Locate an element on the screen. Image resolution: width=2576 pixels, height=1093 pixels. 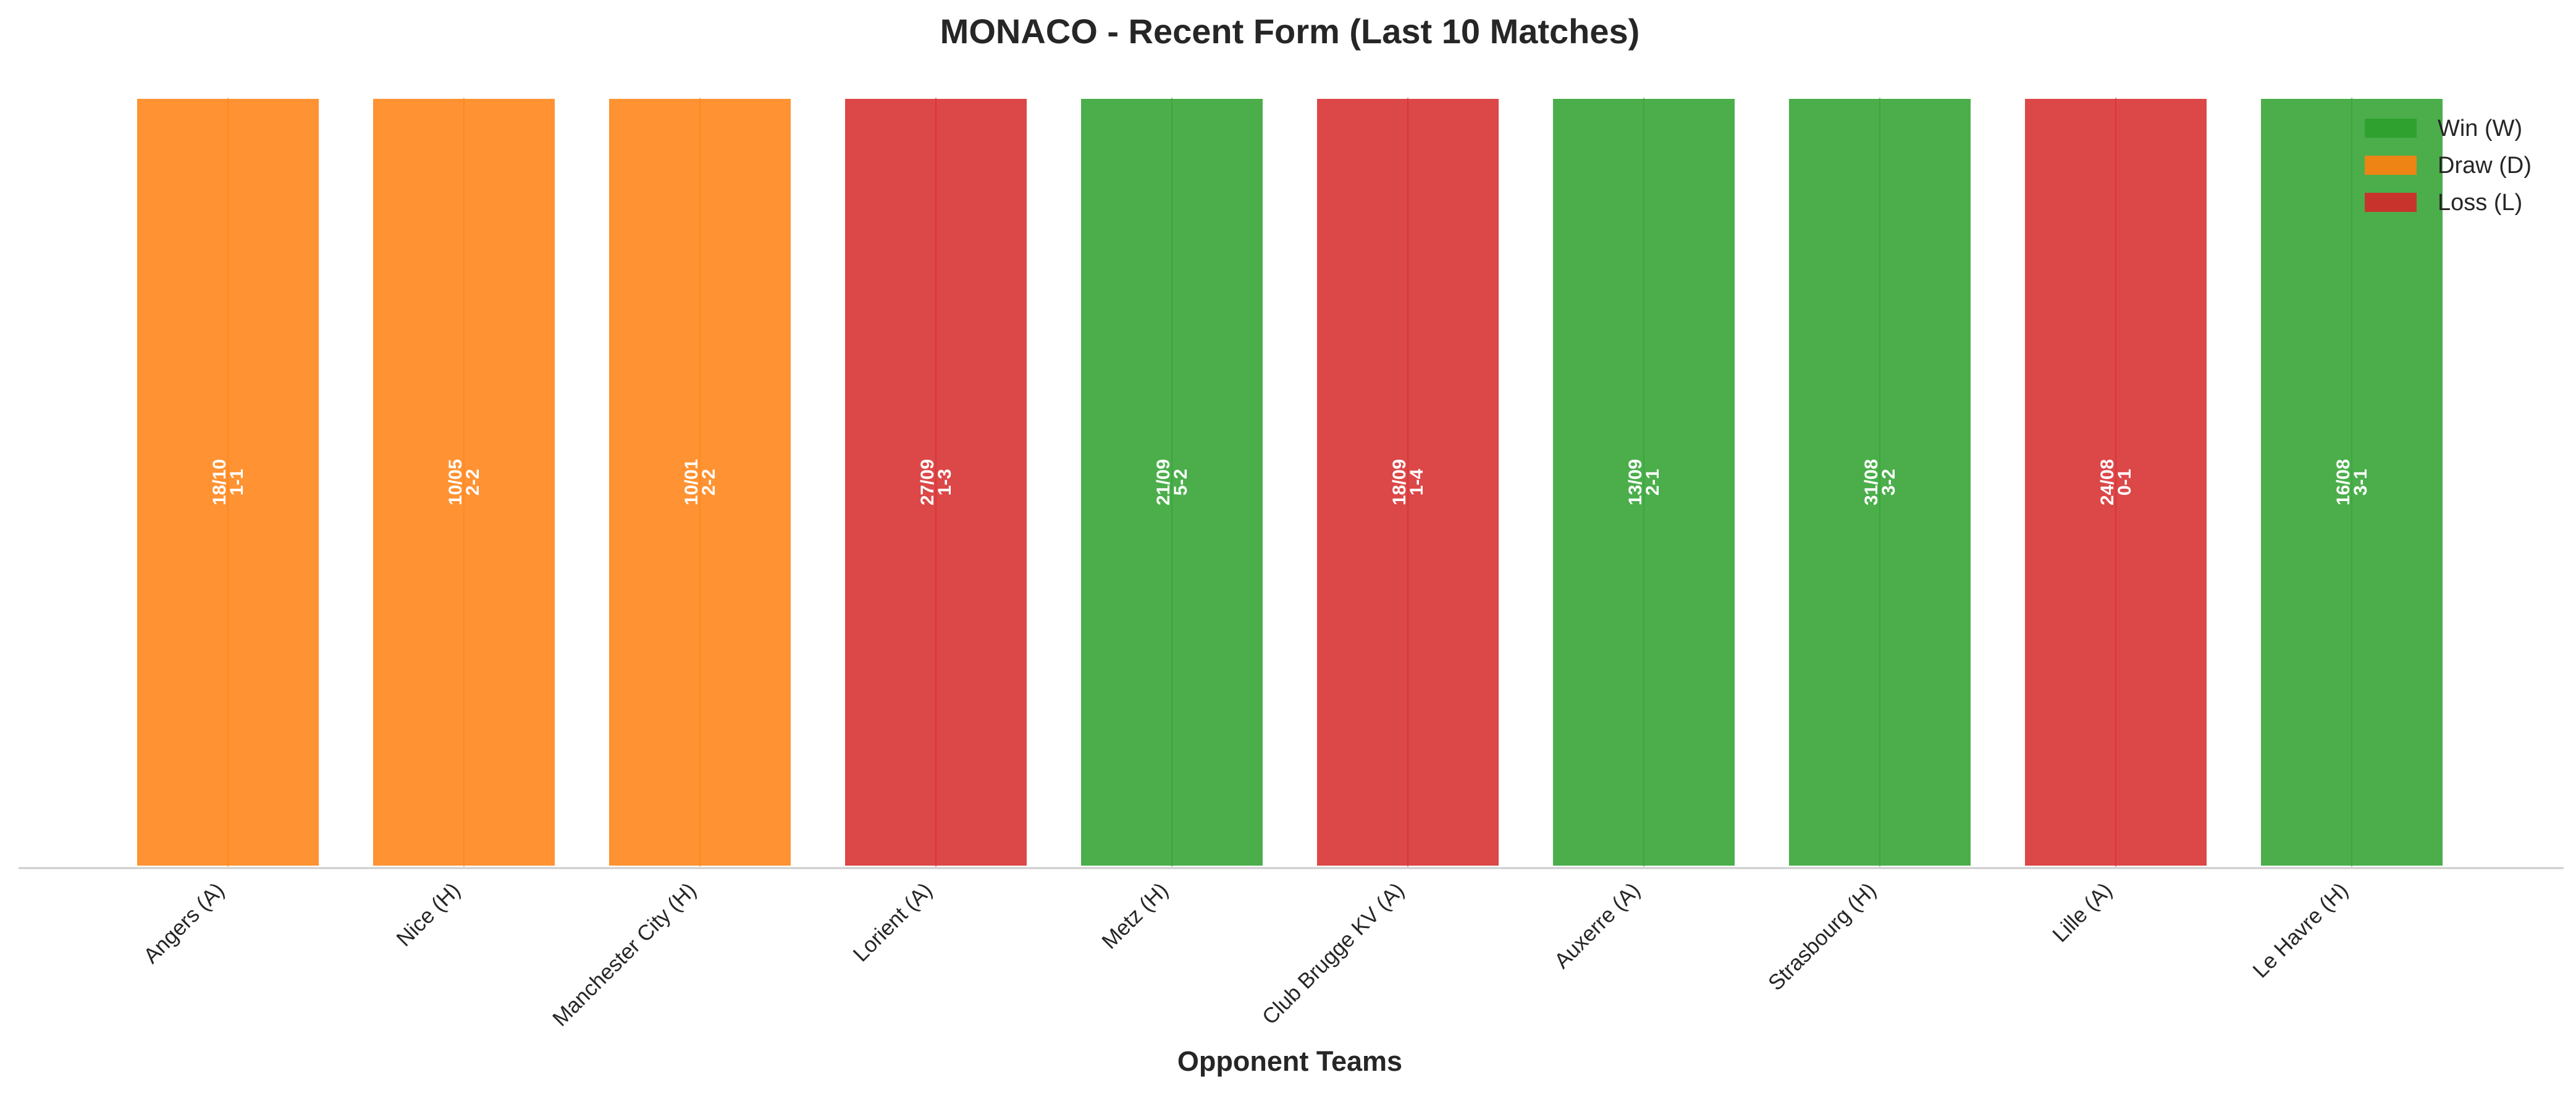
x-tick-label: Auxerre (A) is located at coordinates (1597, 926).